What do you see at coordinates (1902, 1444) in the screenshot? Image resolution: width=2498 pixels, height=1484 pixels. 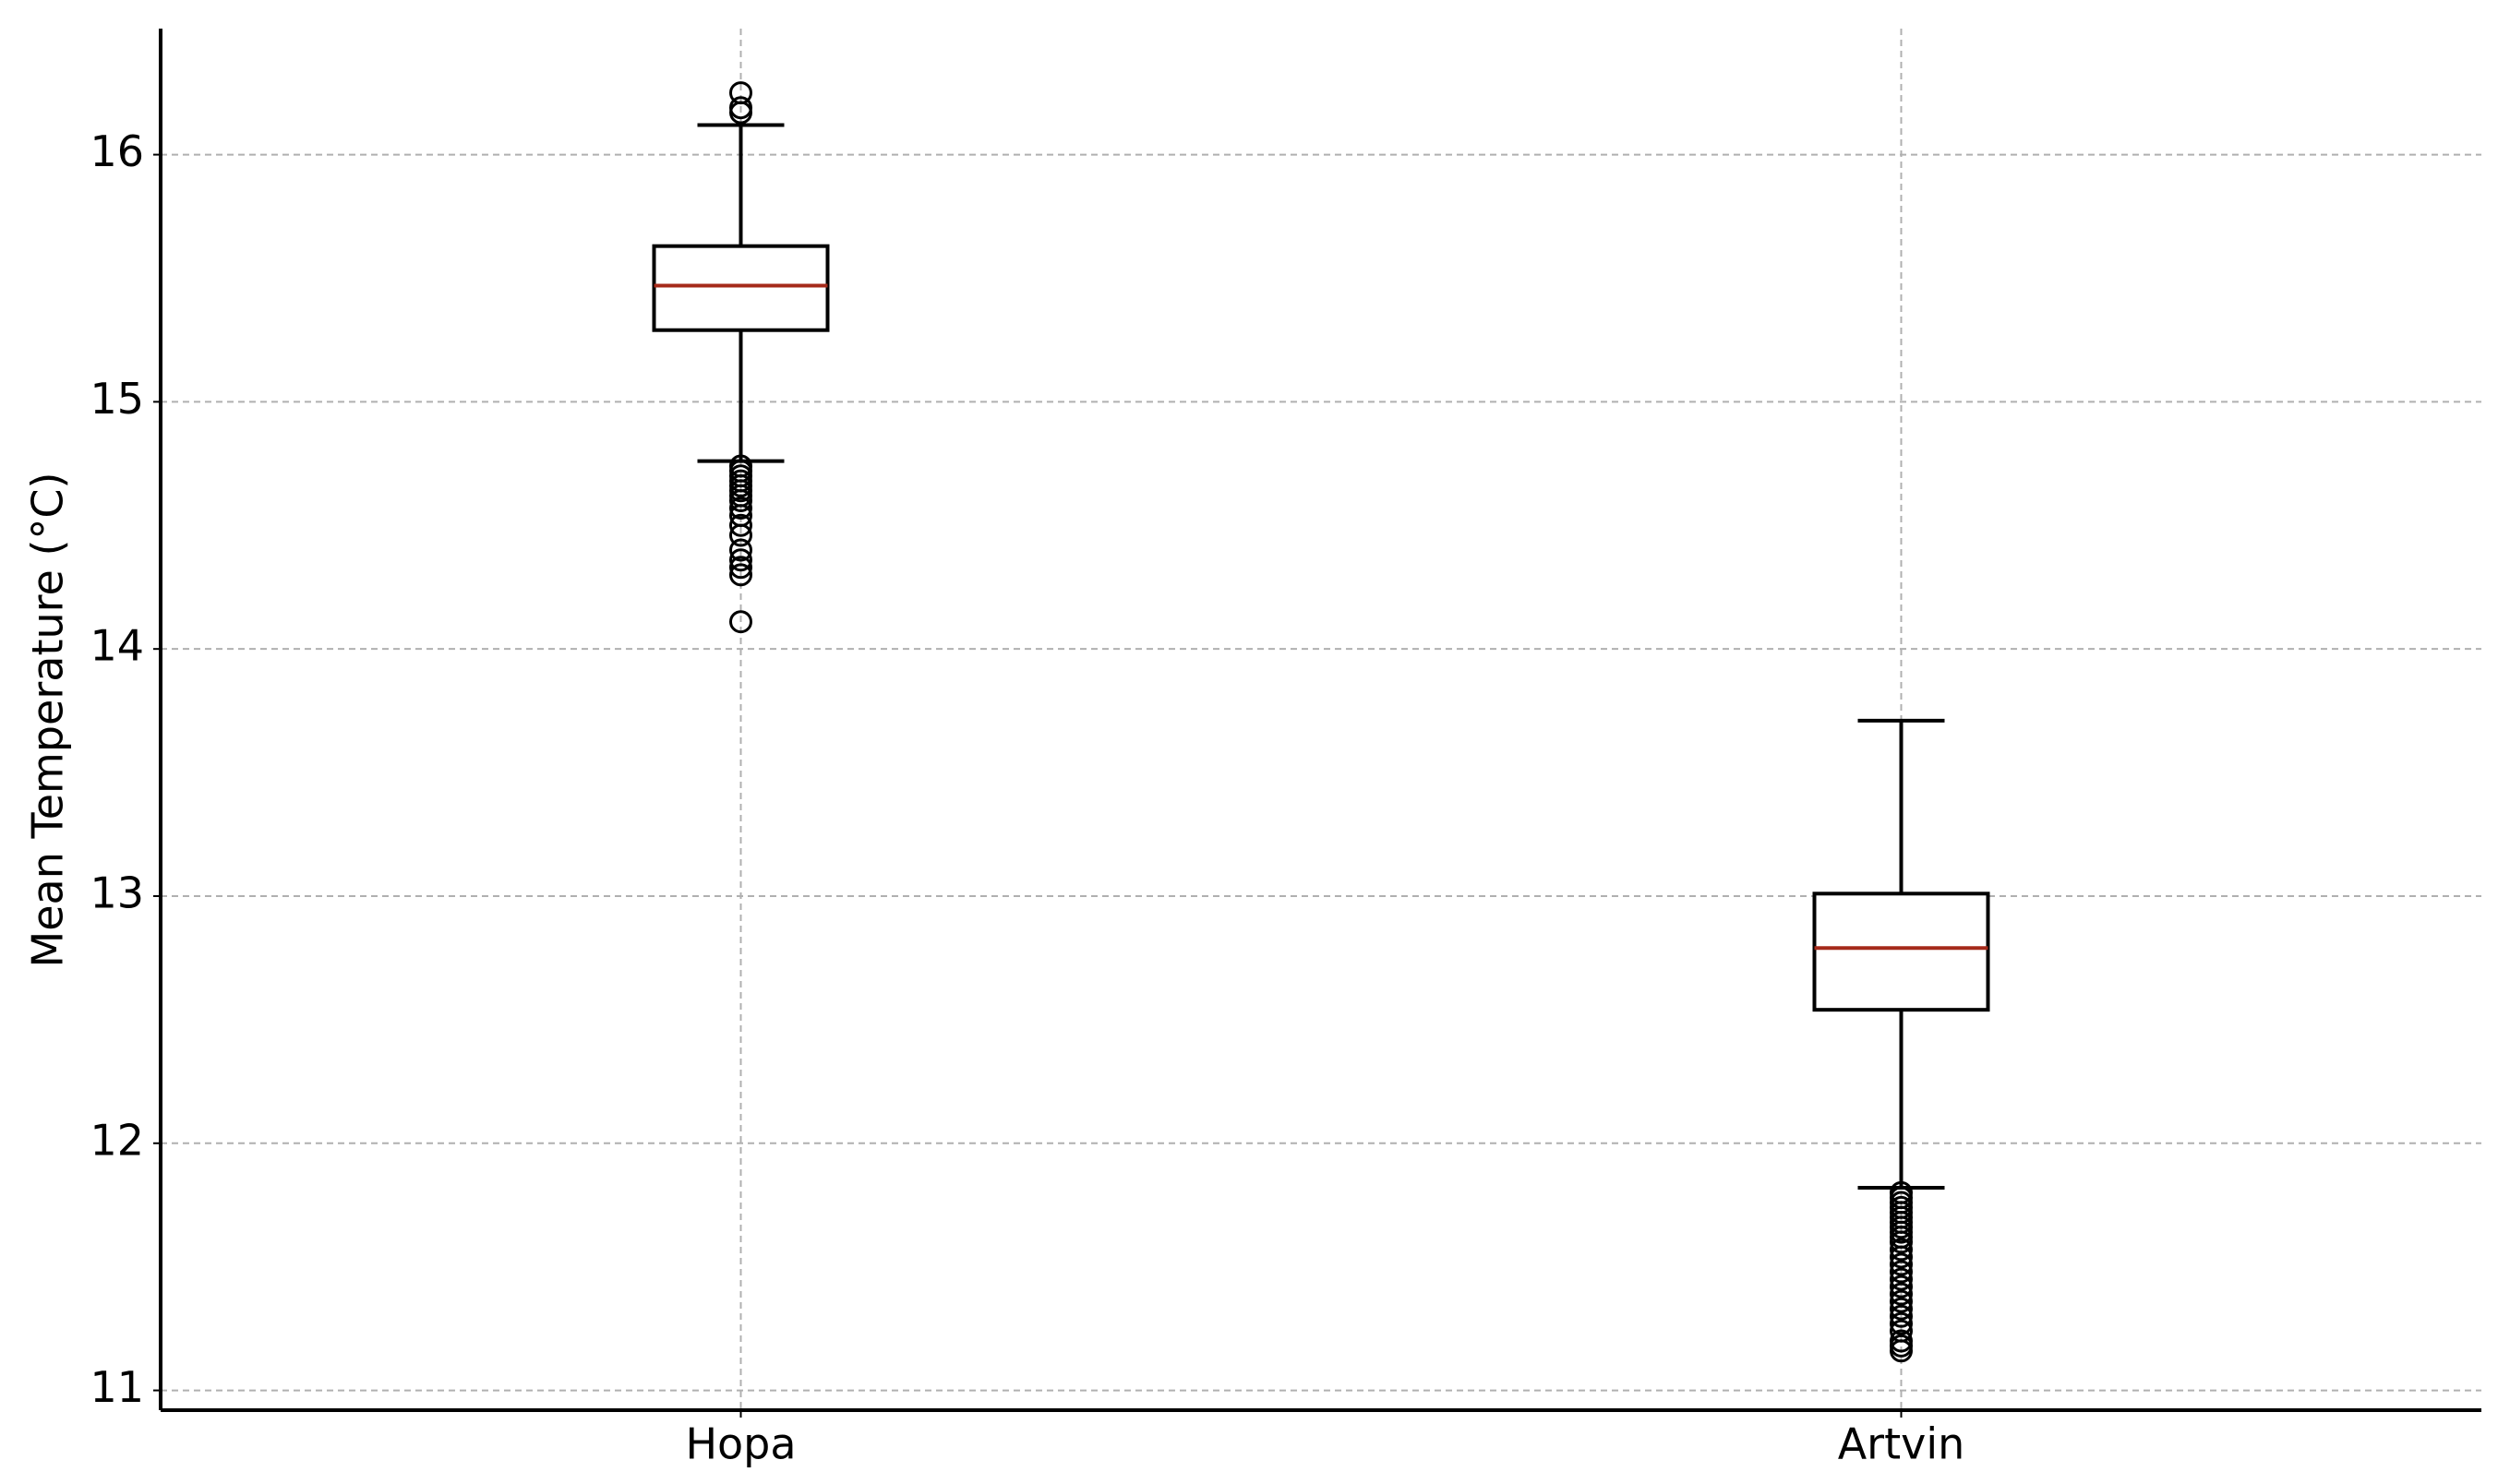 I see `x-tick-label: Artvin` at bounding box center [1902, 1444].